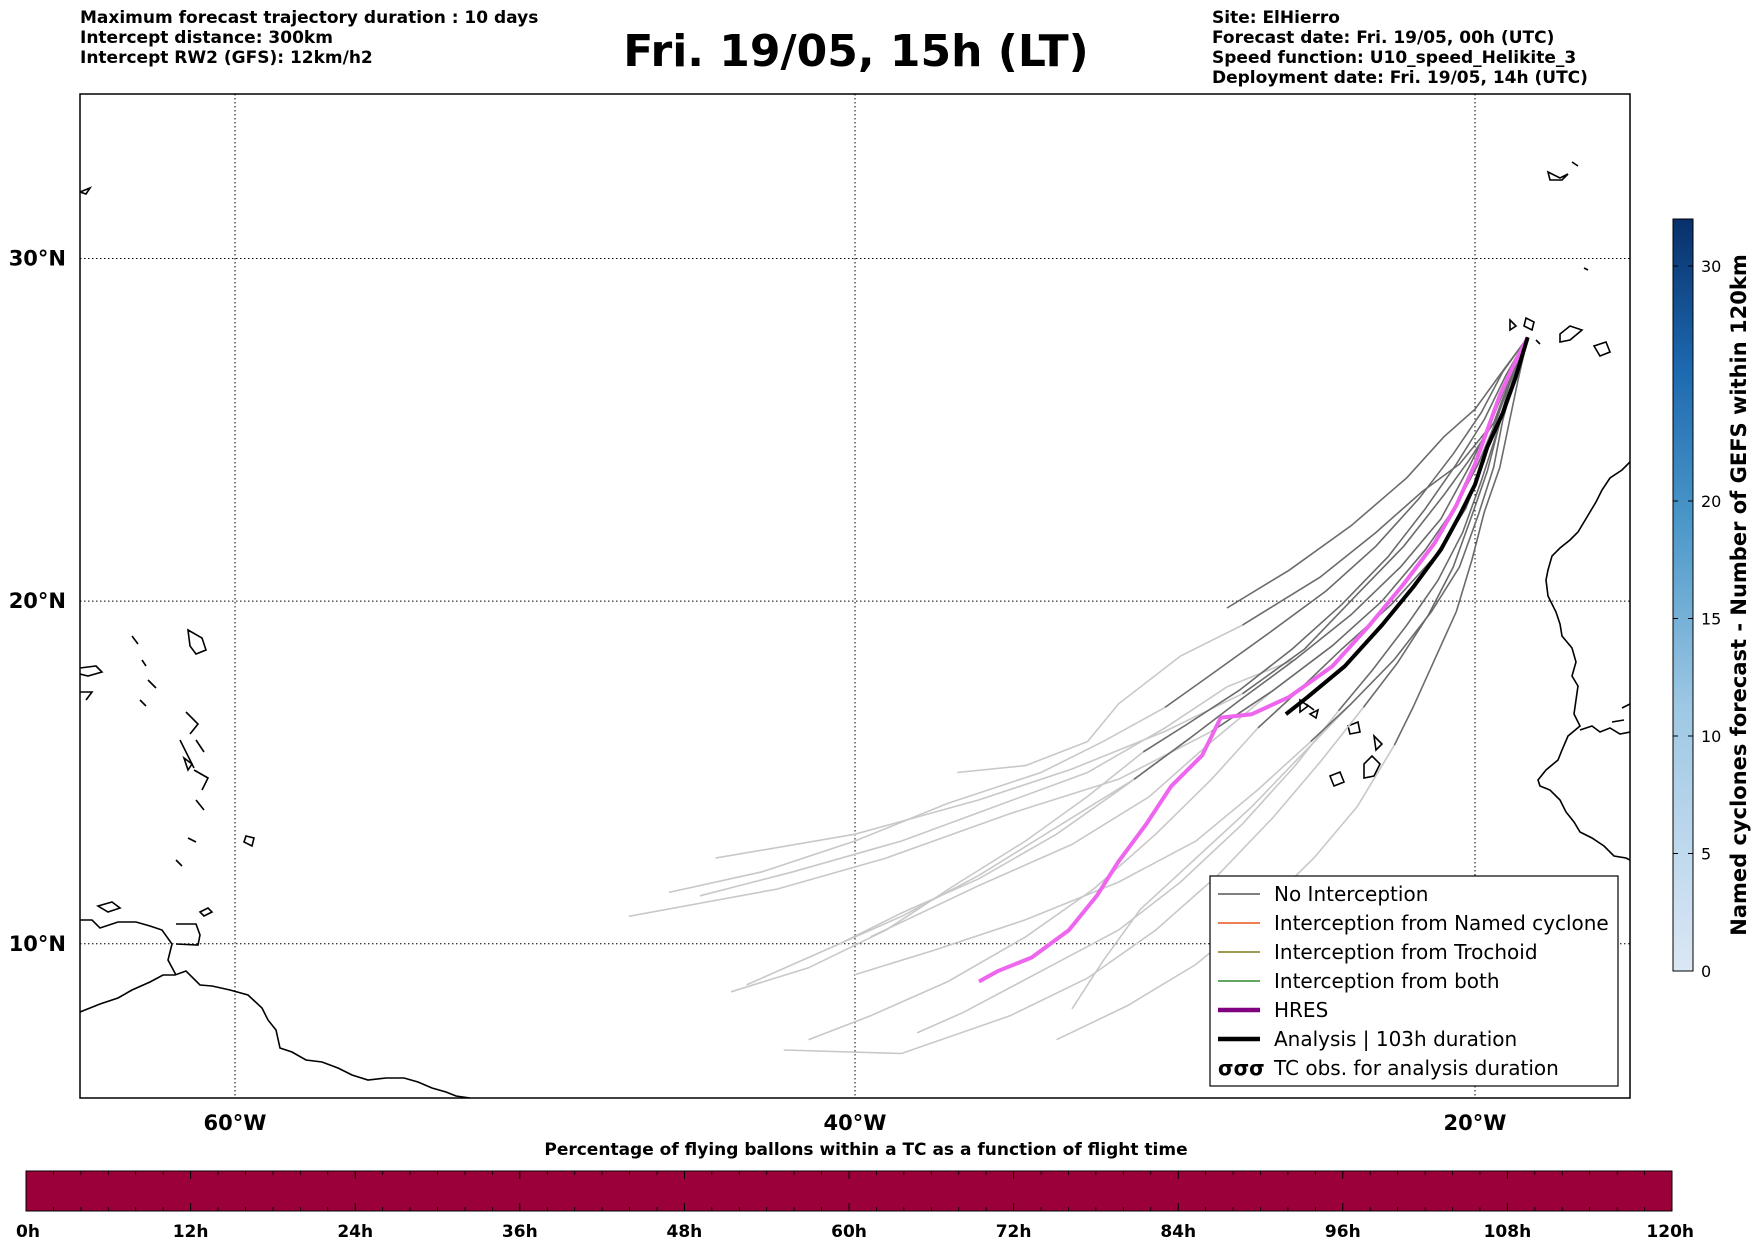 This screenshot has height=1241, width=1752. I want to click on legend-label: TC obs. for analysis duration, so click(1416, 1068).